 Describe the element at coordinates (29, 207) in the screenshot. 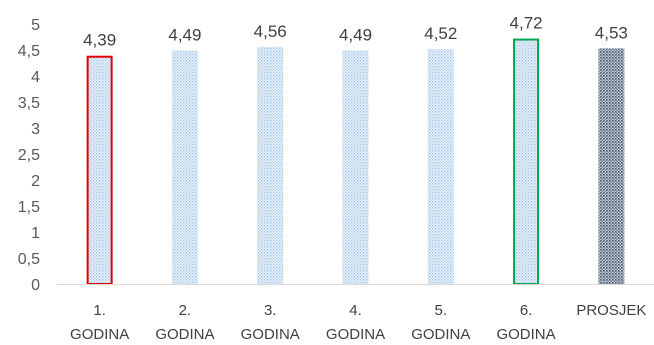

I see `y-tick-label: 1,5` at that location.